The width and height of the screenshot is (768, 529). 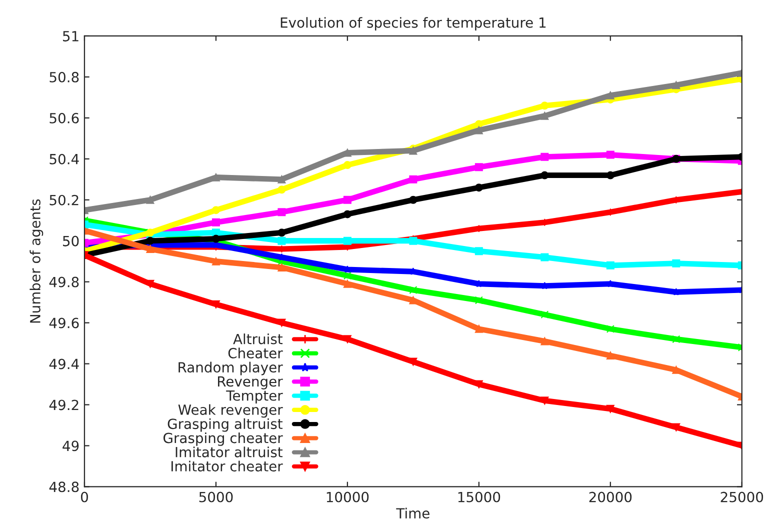 I want to click on legend-label: Grasping cheater, so click(x=223, y=439).